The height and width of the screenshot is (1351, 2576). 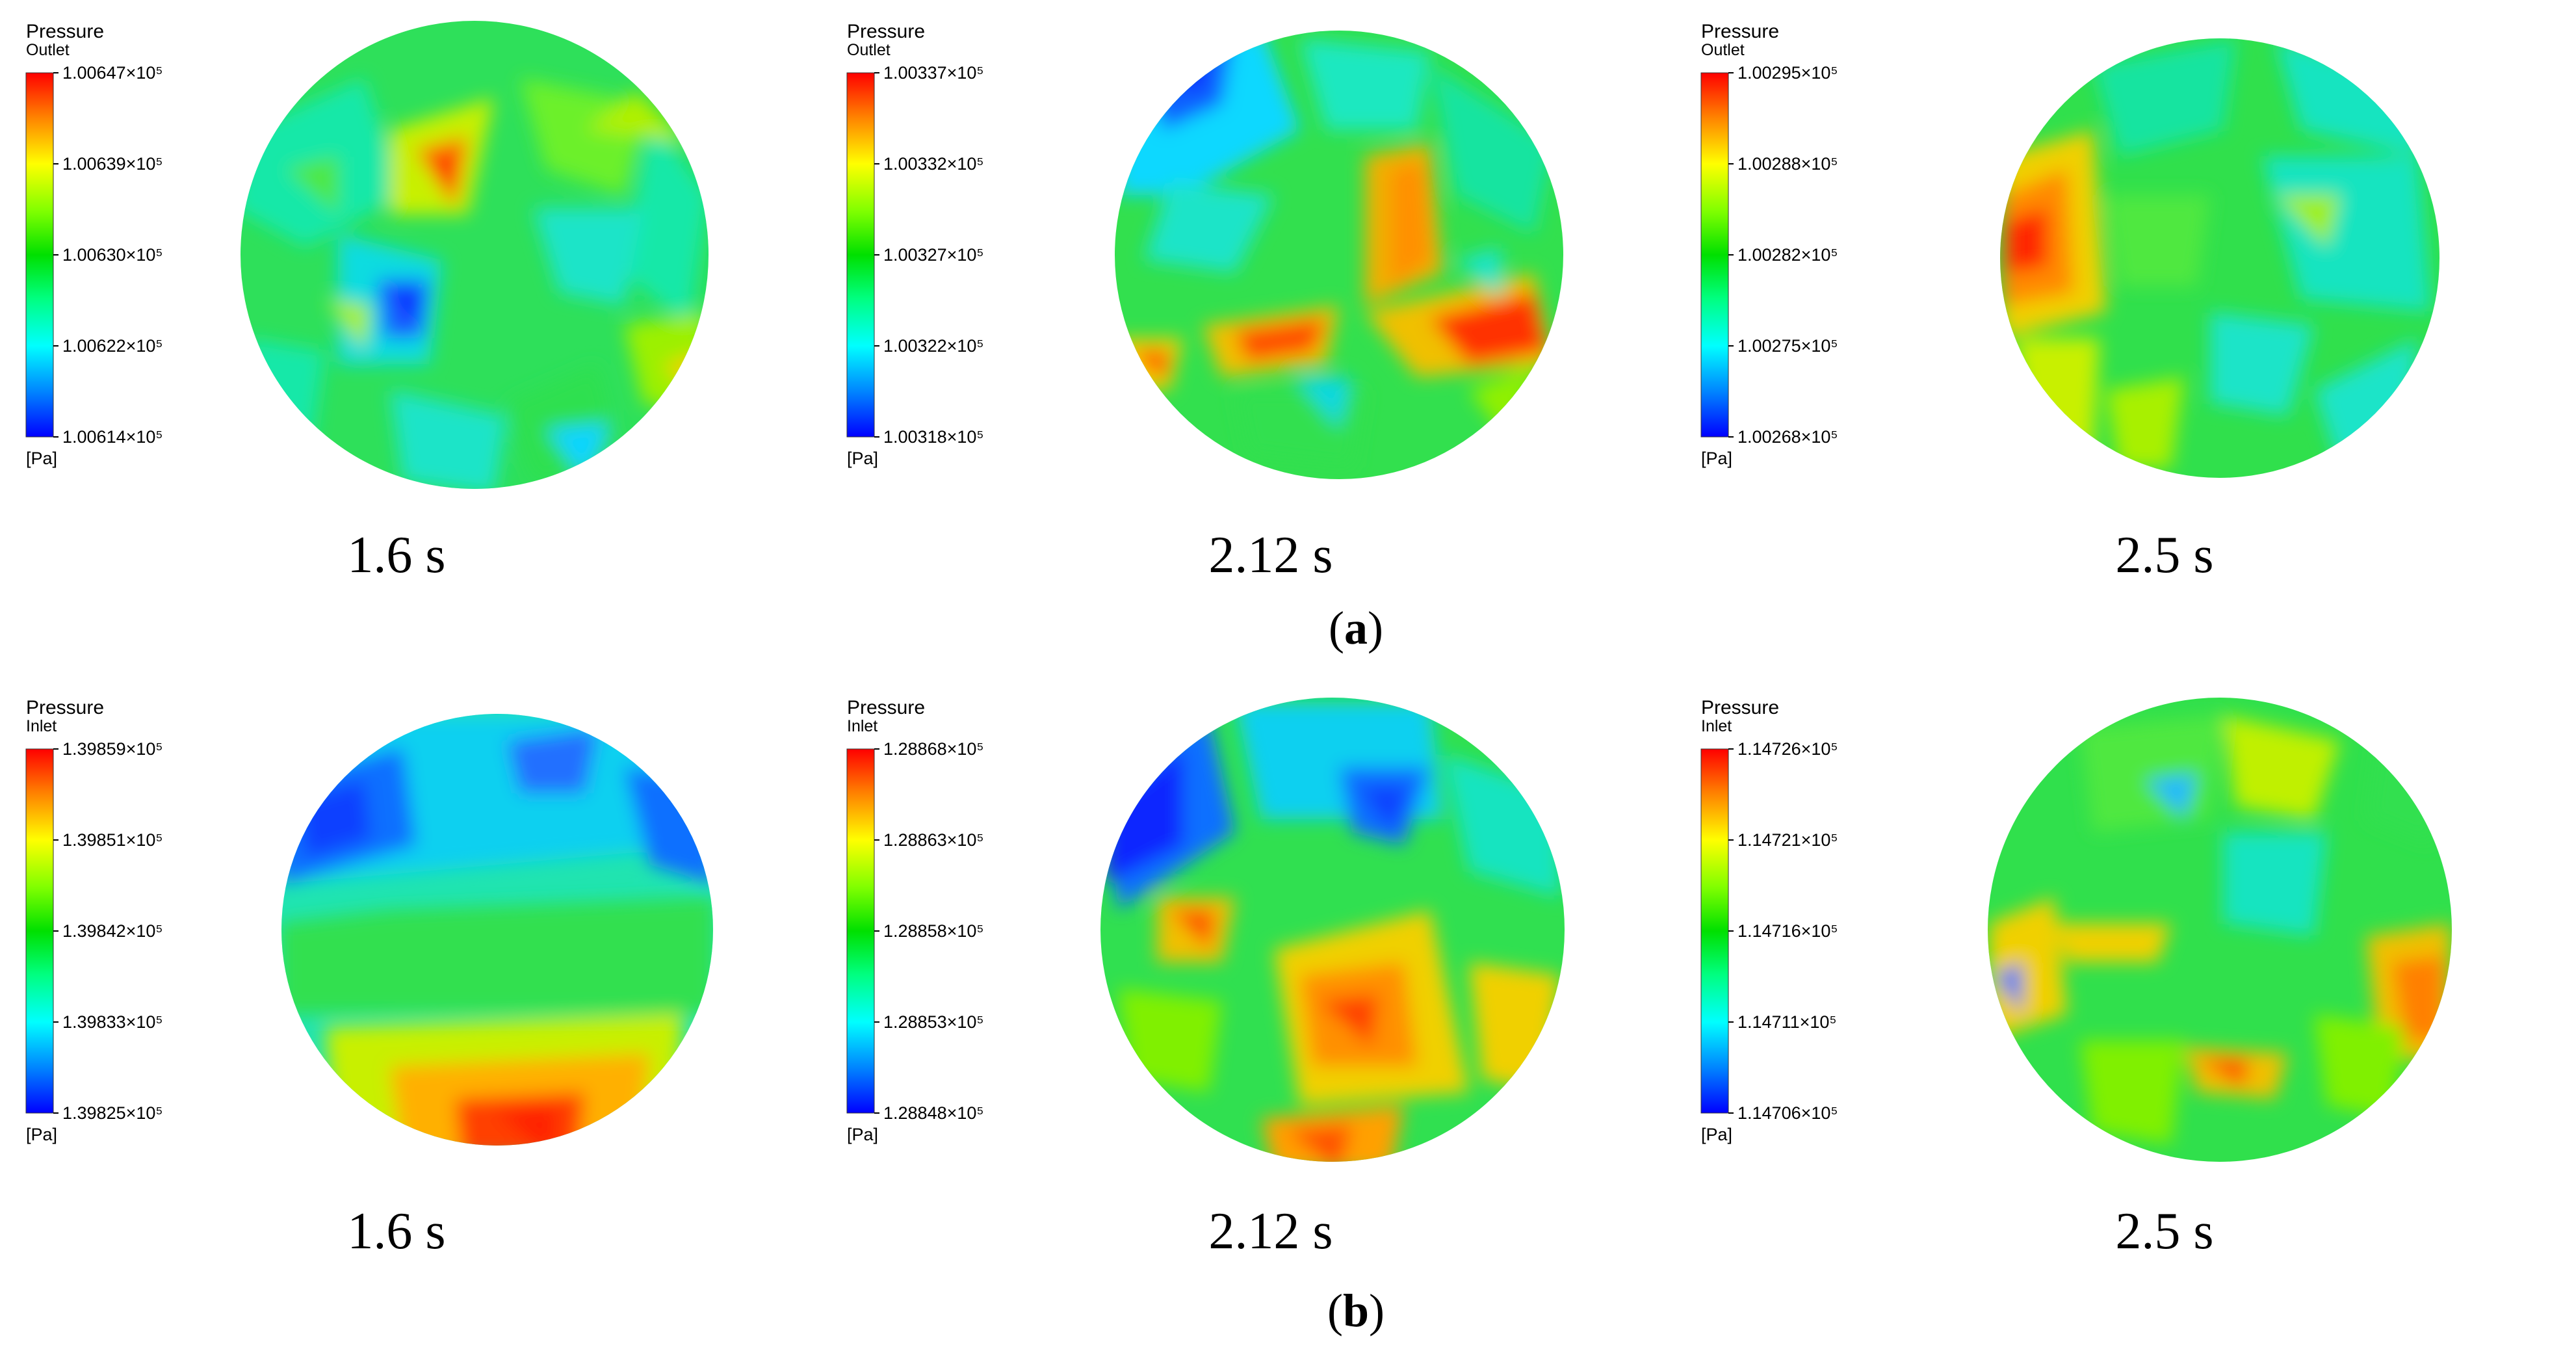 What do you see at coordinates (497, 930) in the screenshot?
I see `contour-disk-b1` at bounding box center [497, 930].